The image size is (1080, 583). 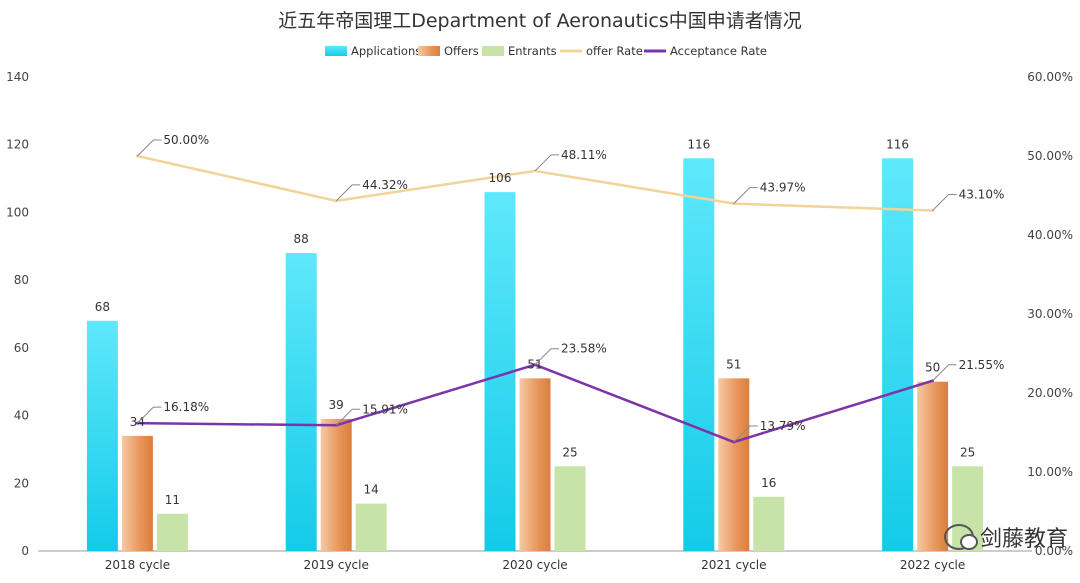 I want to click on left-tick-label: 100, so click(x=17, y=212).